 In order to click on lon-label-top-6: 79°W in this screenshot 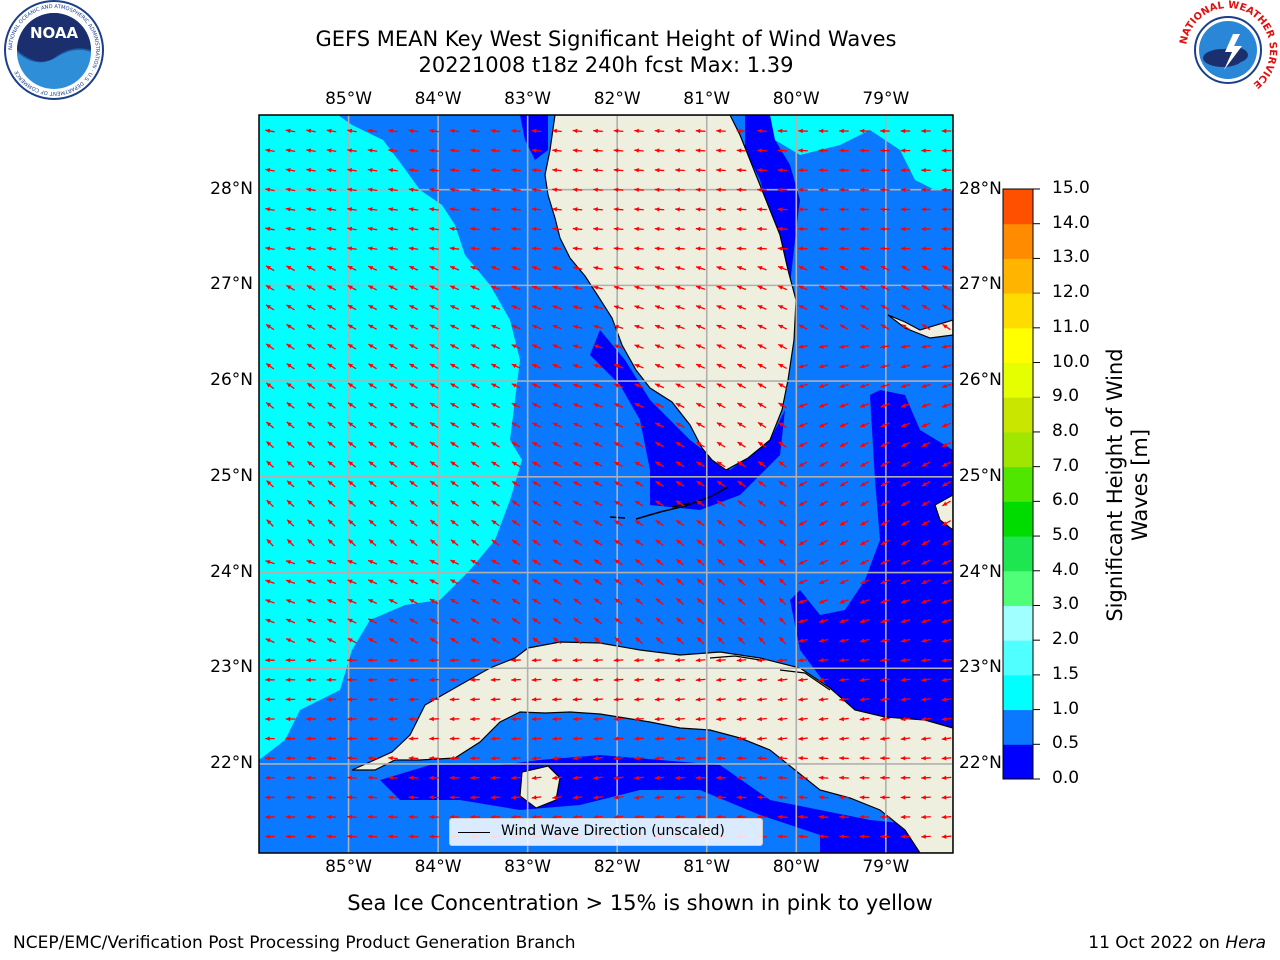, I will do `click(886, 99)`.